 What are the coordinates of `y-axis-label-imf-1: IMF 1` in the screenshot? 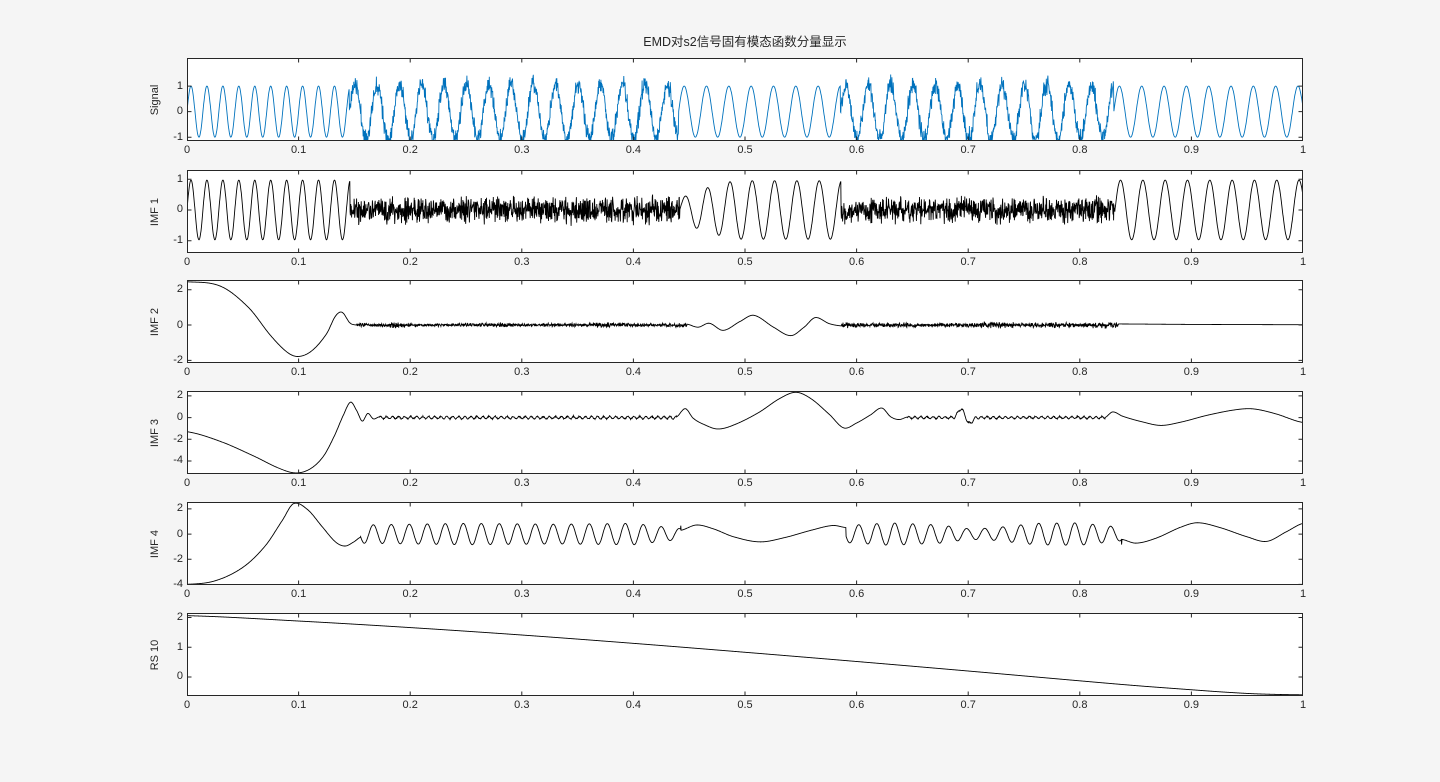 It's located at (155, 211).